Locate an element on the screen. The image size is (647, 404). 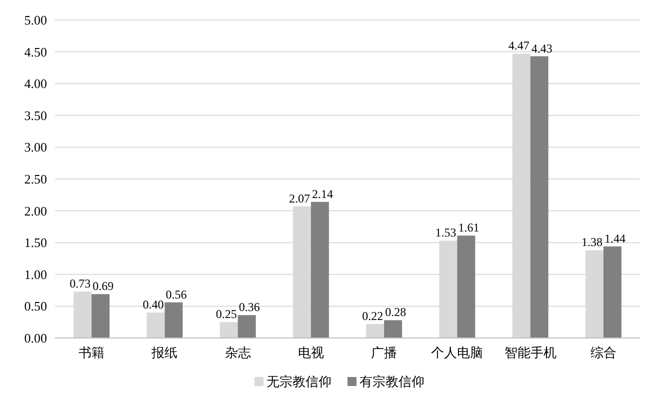
y-tick-label: 2.00 is located at coordinates (35, 210).